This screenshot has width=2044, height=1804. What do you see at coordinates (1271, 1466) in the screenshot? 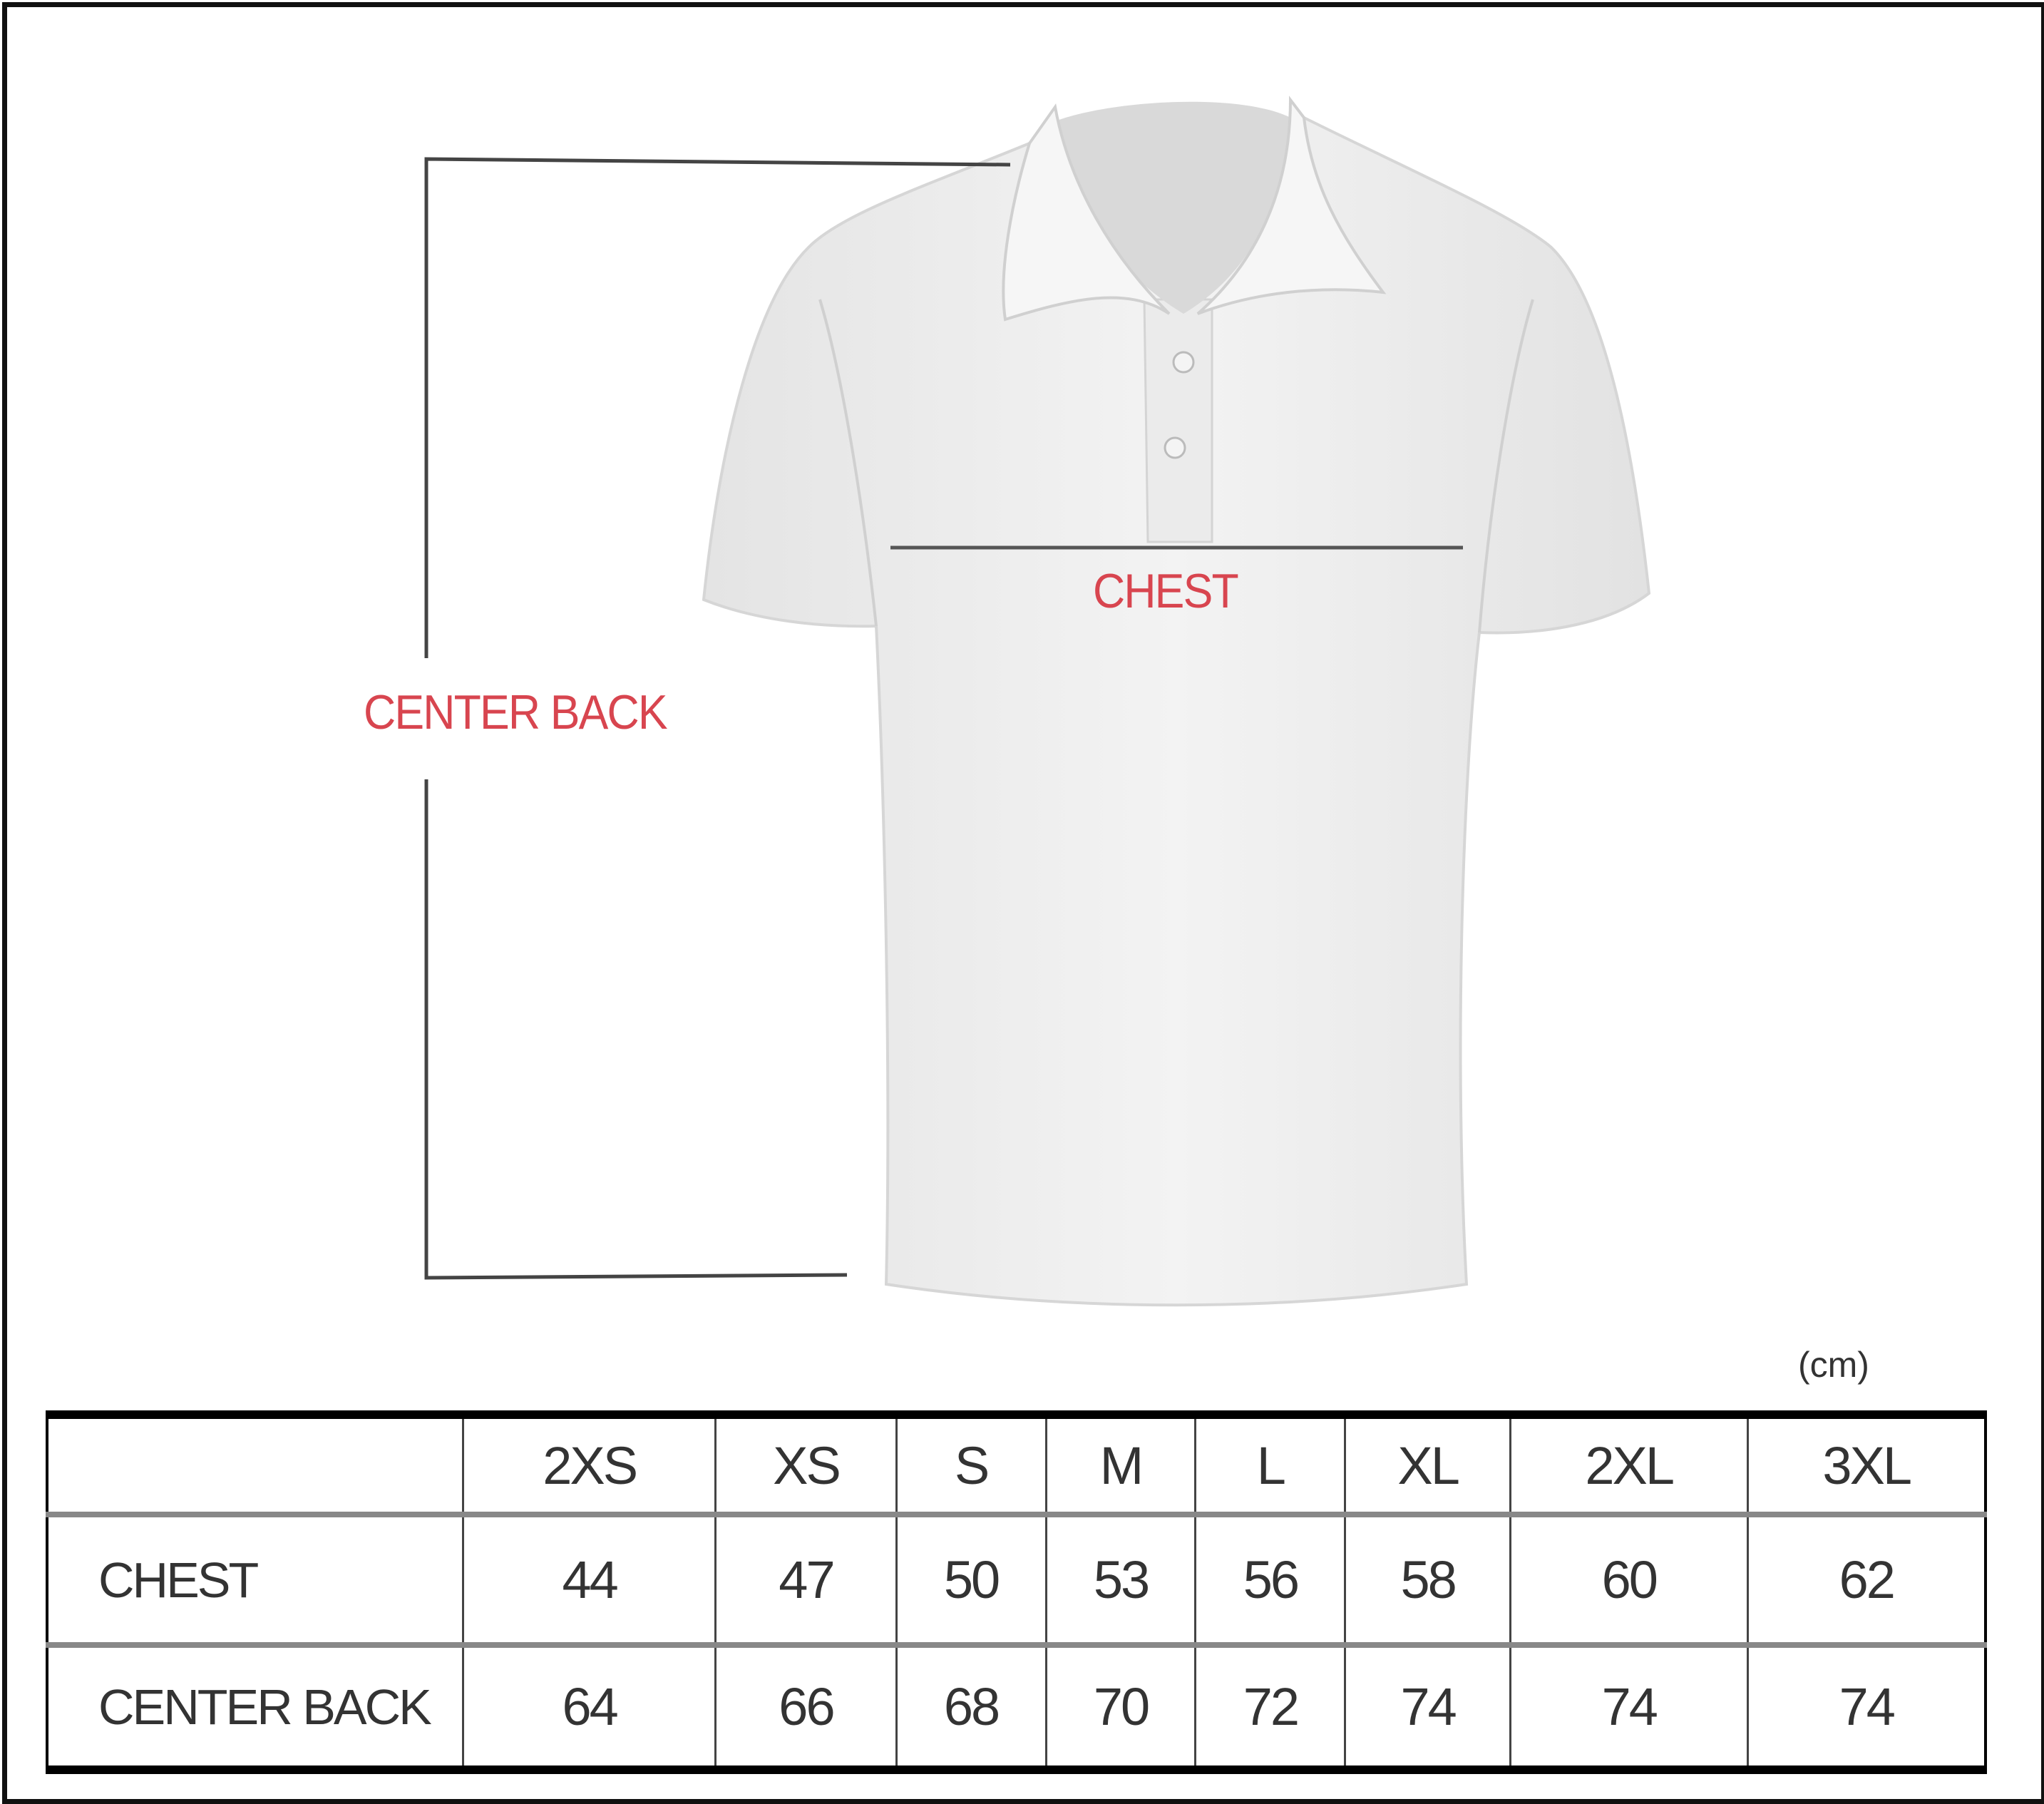
I see `size-header: L` at bounding box center [1271, 1466].